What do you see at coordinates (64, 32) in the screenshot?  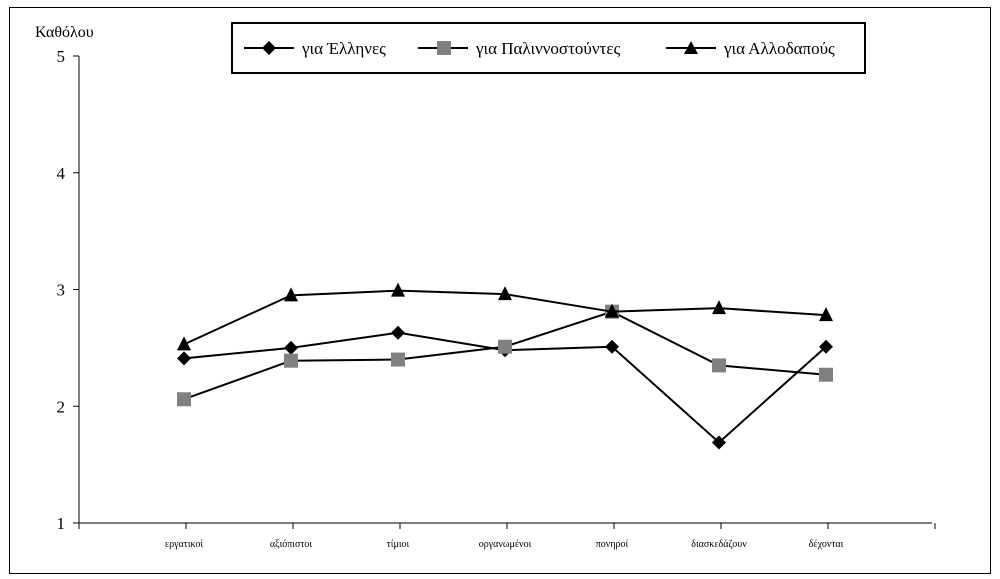 I see `y-axis-label: Καθόλου` at bounding box center [64, 32].